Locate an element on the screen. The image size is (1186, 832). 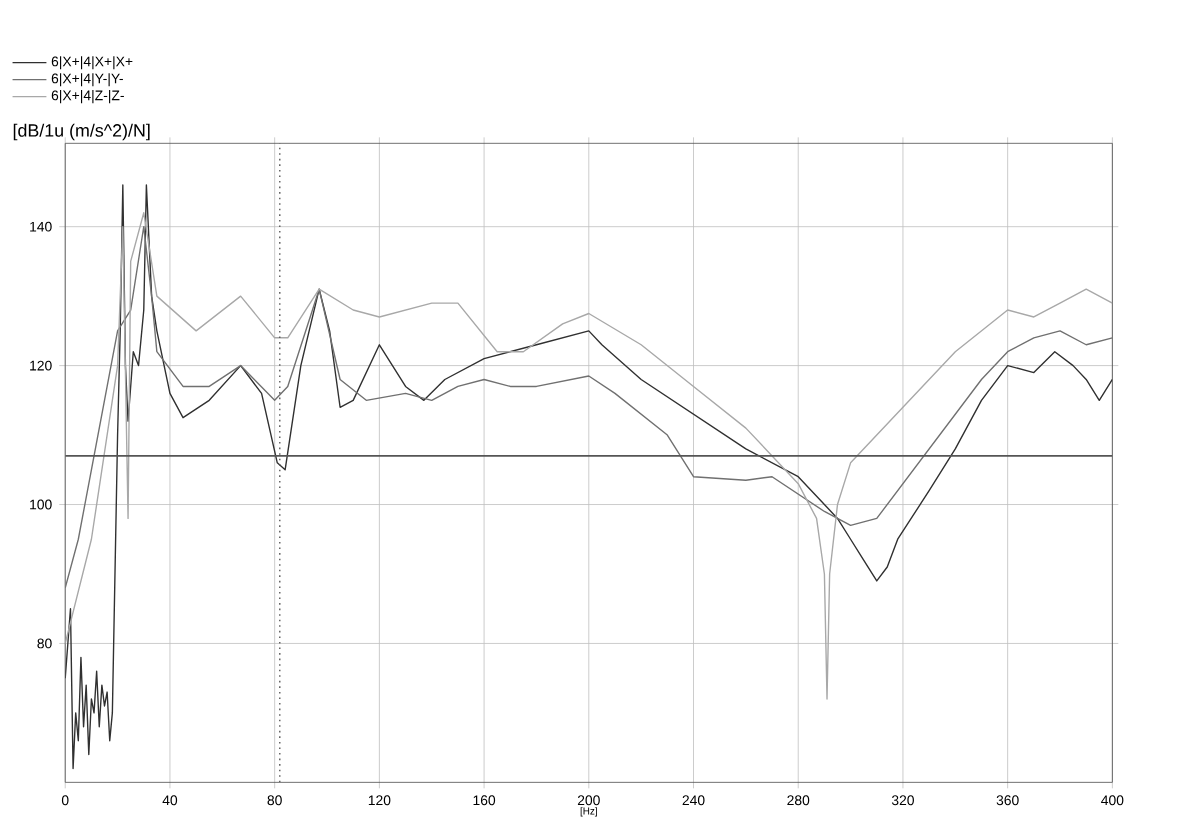
y-axis-title: [dB/1u (m/s^2)/N] is located at coordinates (81, 132).